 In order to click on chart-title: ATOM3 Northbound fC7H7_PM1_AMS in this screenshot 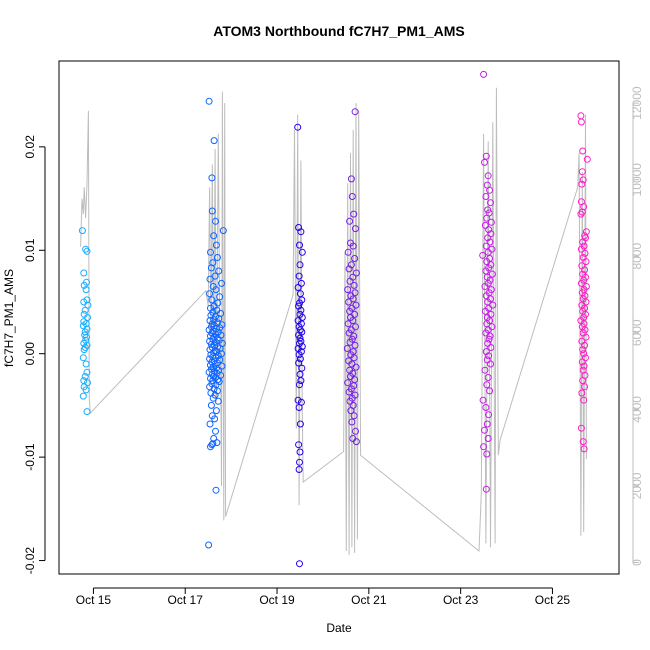, I will do `click(339, 31)`.